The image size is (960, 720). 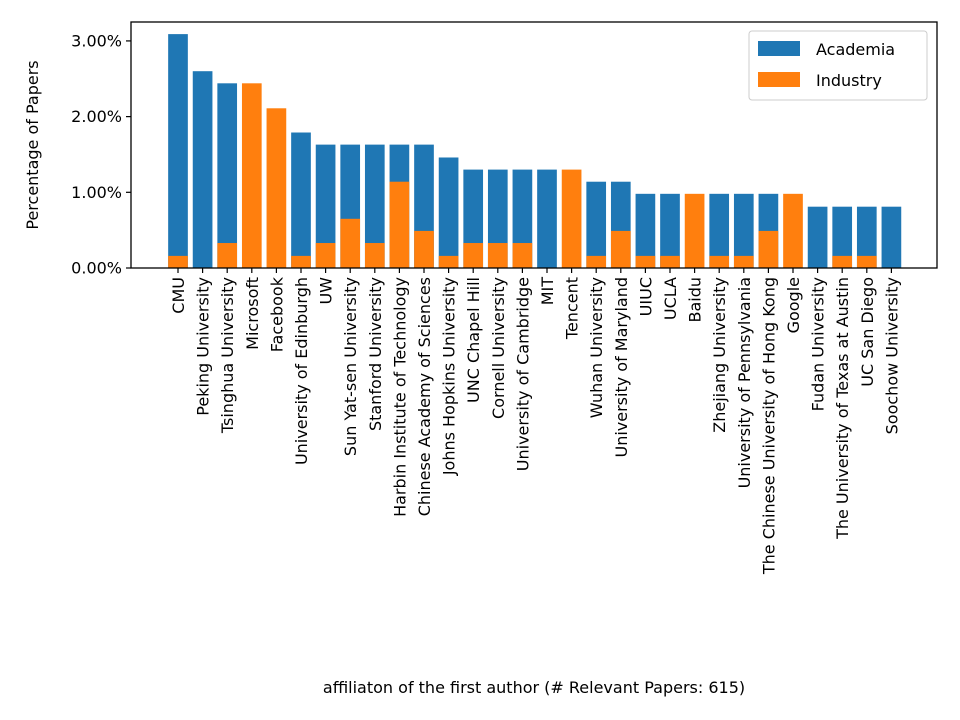 What do you see at coordinates (695, 300) in the screenshot?
I see `x-tick-label-baidu: Baidu` at bounding box center [695, 300].